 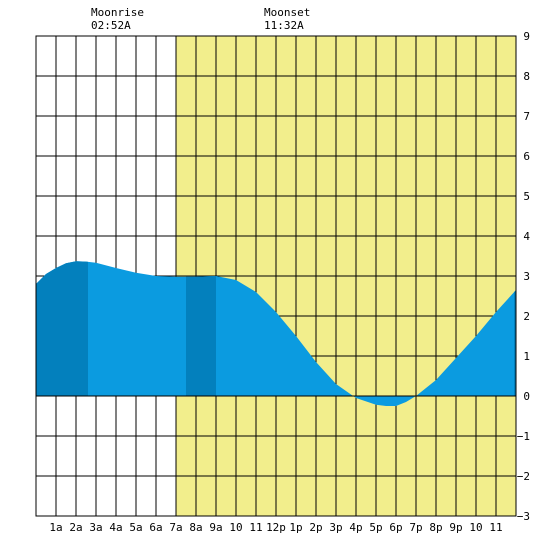 I want to click on x-tick-label: 8p, so click(x=435, y=527).